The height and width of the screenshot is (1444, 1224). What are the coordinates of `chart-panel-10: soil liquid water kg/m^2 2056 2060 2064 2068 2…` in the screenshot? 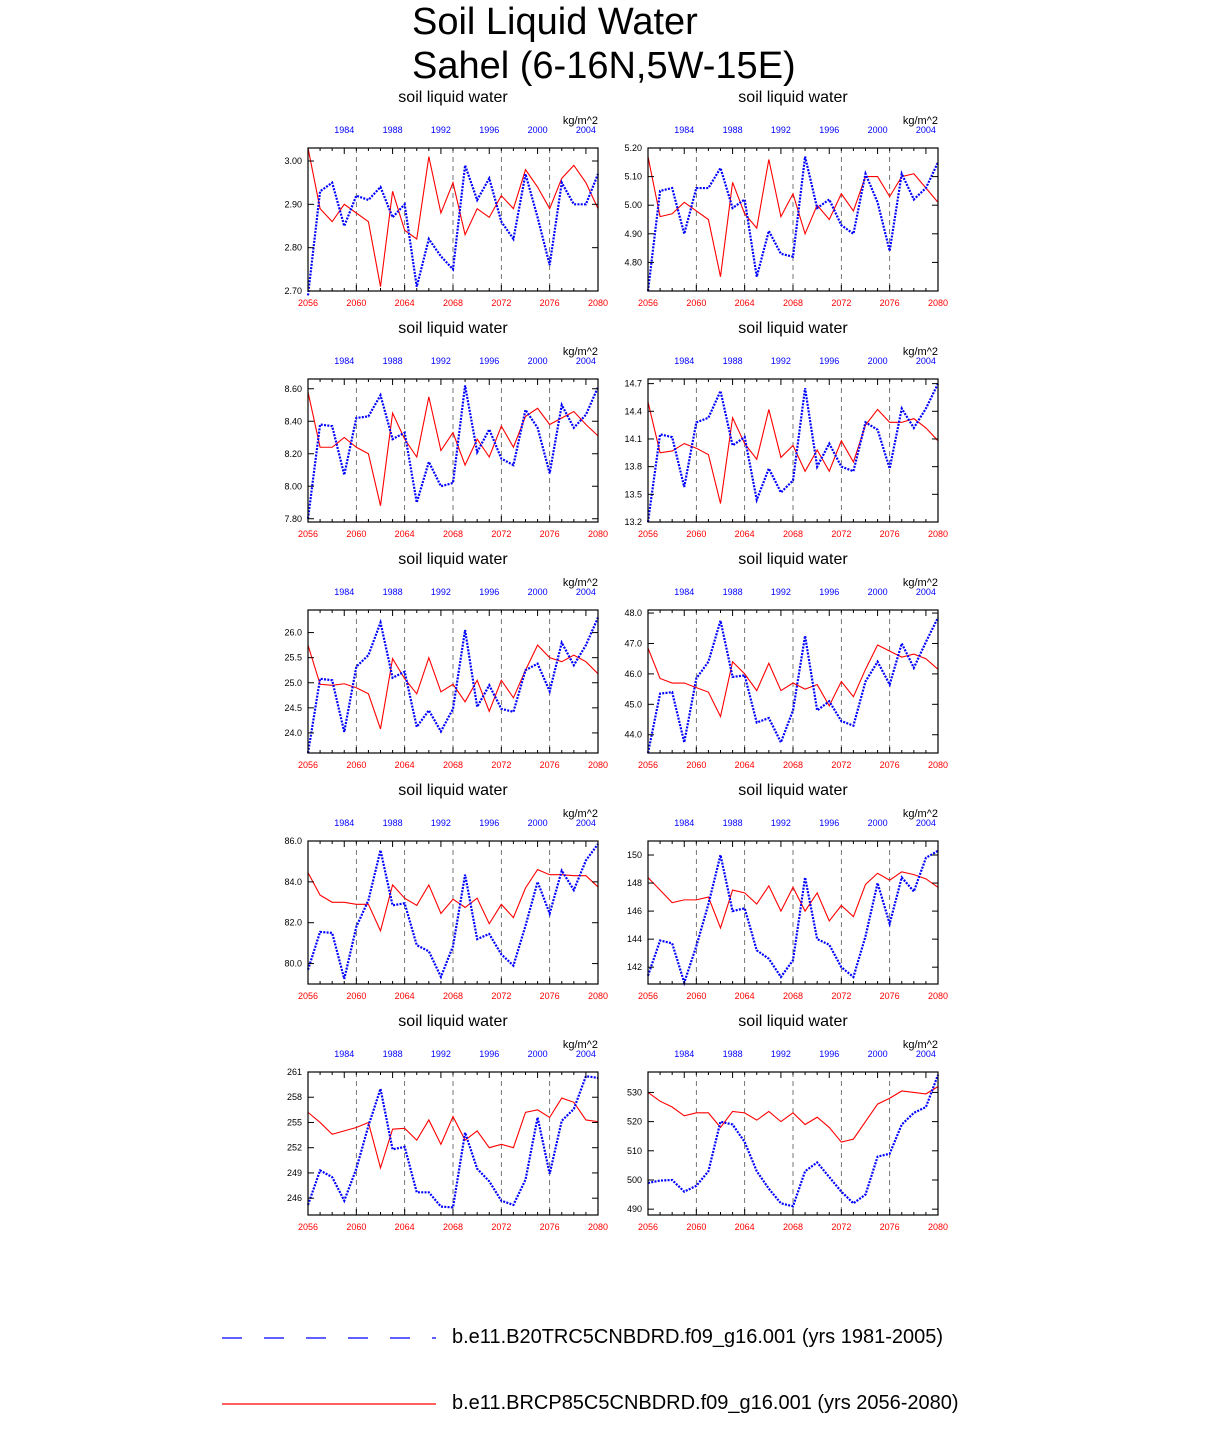 It's located at (787, 1122).